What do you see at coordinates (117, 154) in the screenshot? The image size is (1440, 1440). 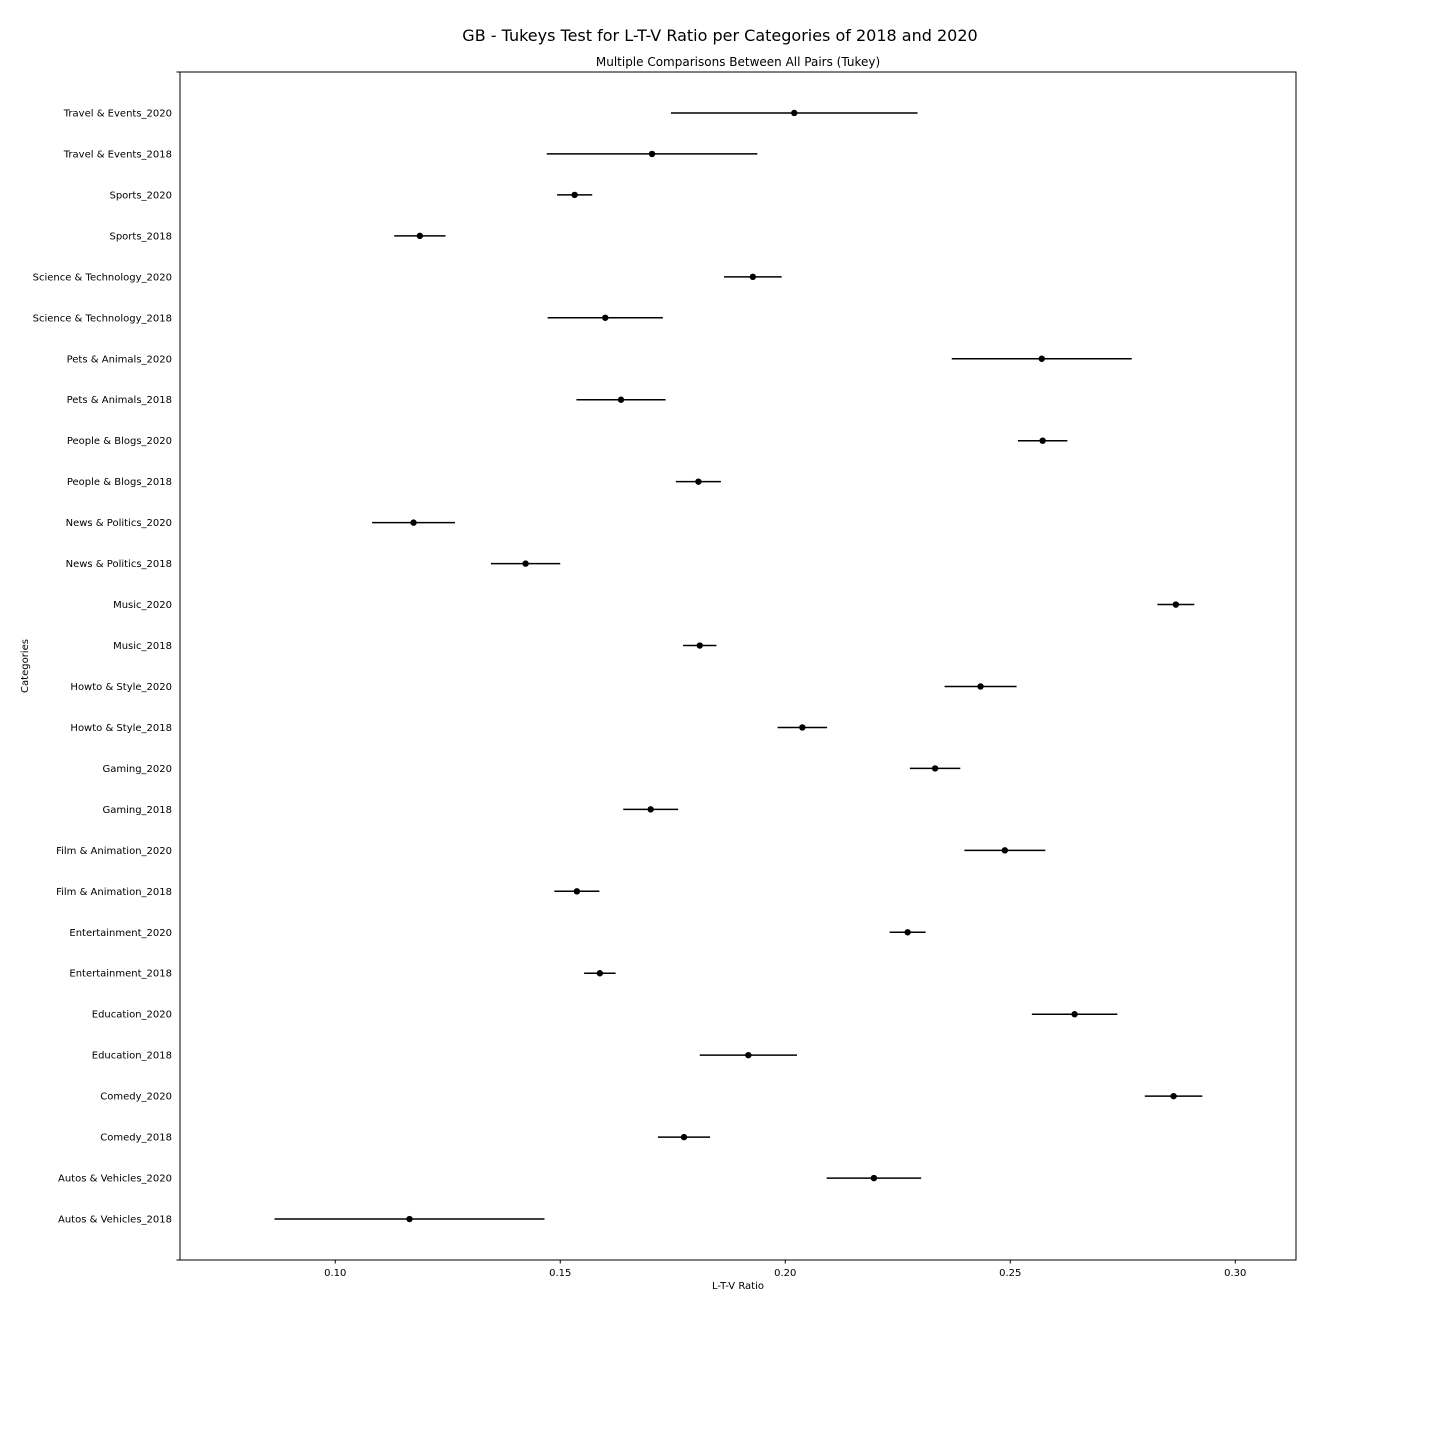 I see `y-tick-label: Travel & Events_2018` at bounding box center [117, 154].